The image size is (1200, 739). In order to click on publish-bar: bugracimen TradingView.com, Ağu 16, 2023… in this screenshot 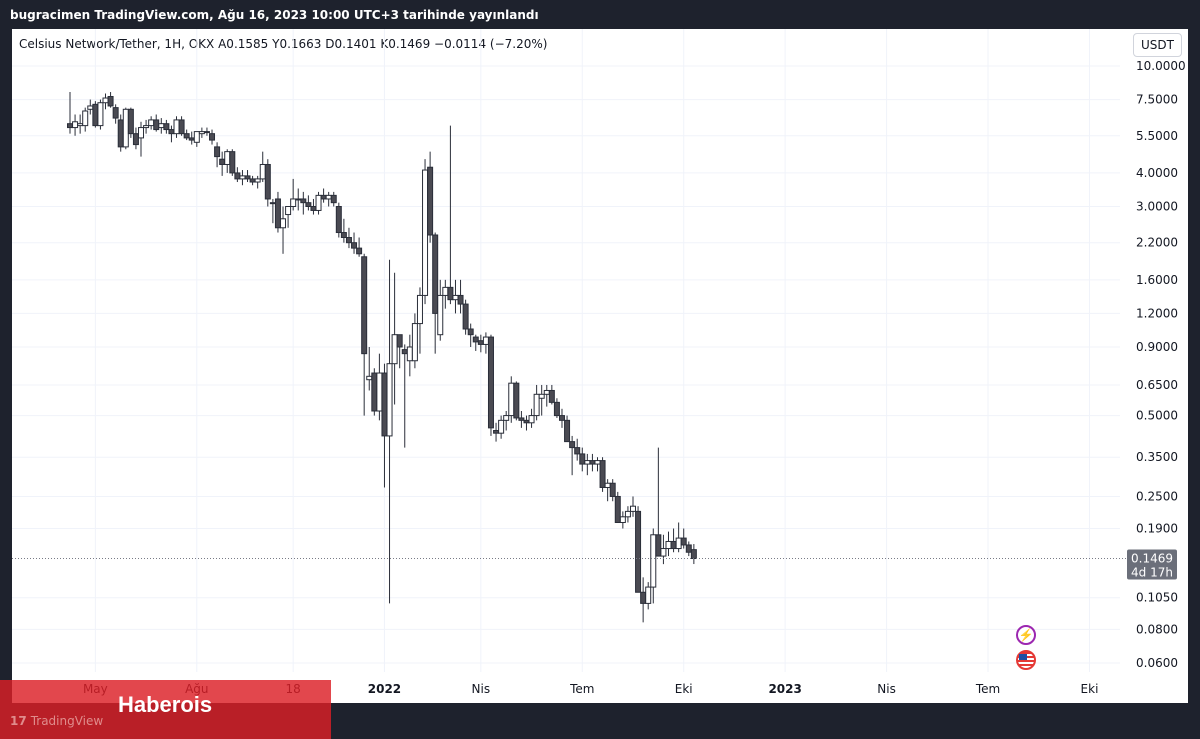, I will do `click(600, 15)`.